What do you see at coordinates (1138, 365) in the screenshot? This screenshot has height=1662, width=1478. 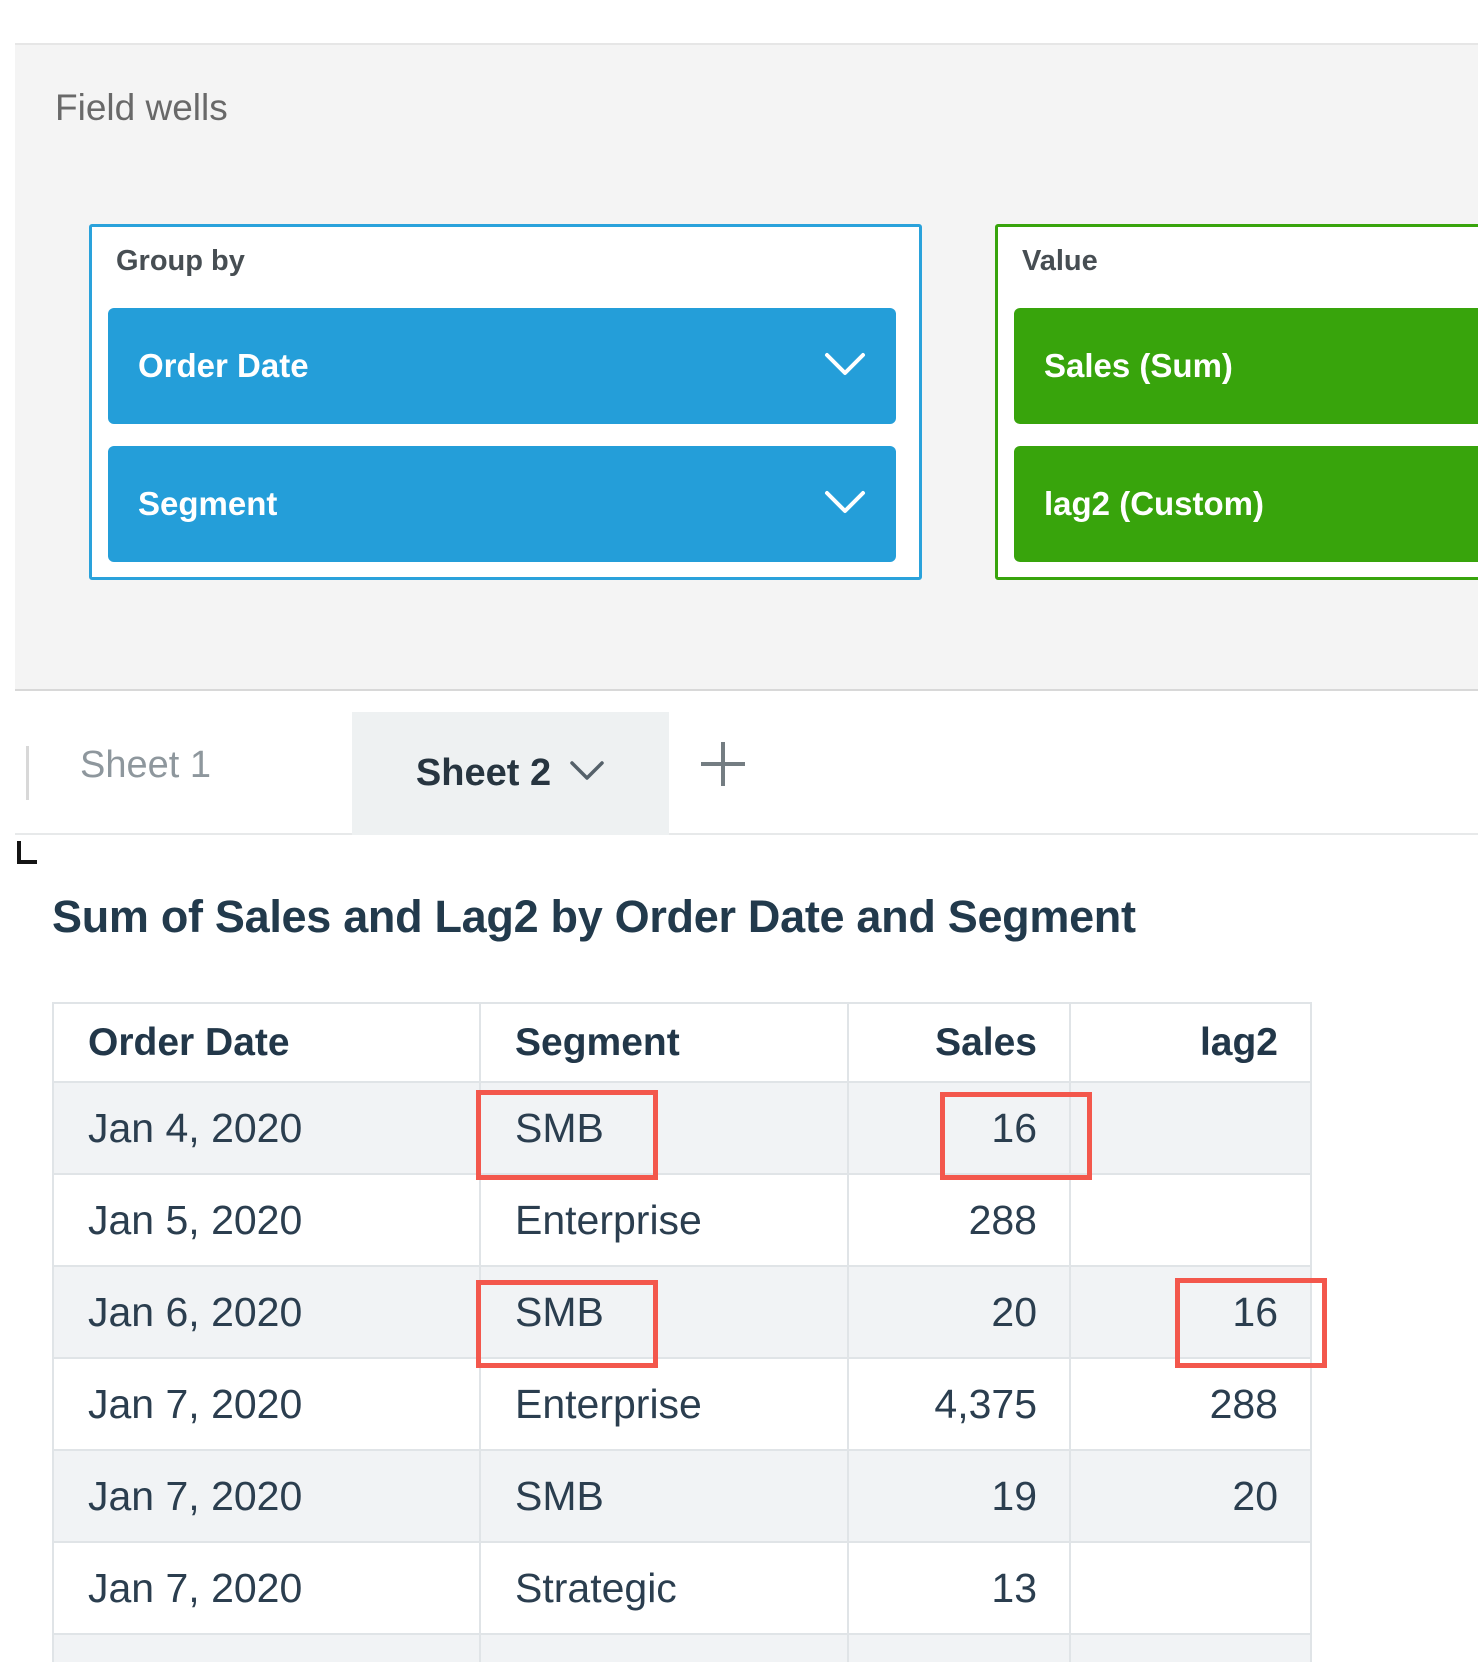 I see `field-pill-label: Sales (Sum)` at bounding box center [1138, 365].